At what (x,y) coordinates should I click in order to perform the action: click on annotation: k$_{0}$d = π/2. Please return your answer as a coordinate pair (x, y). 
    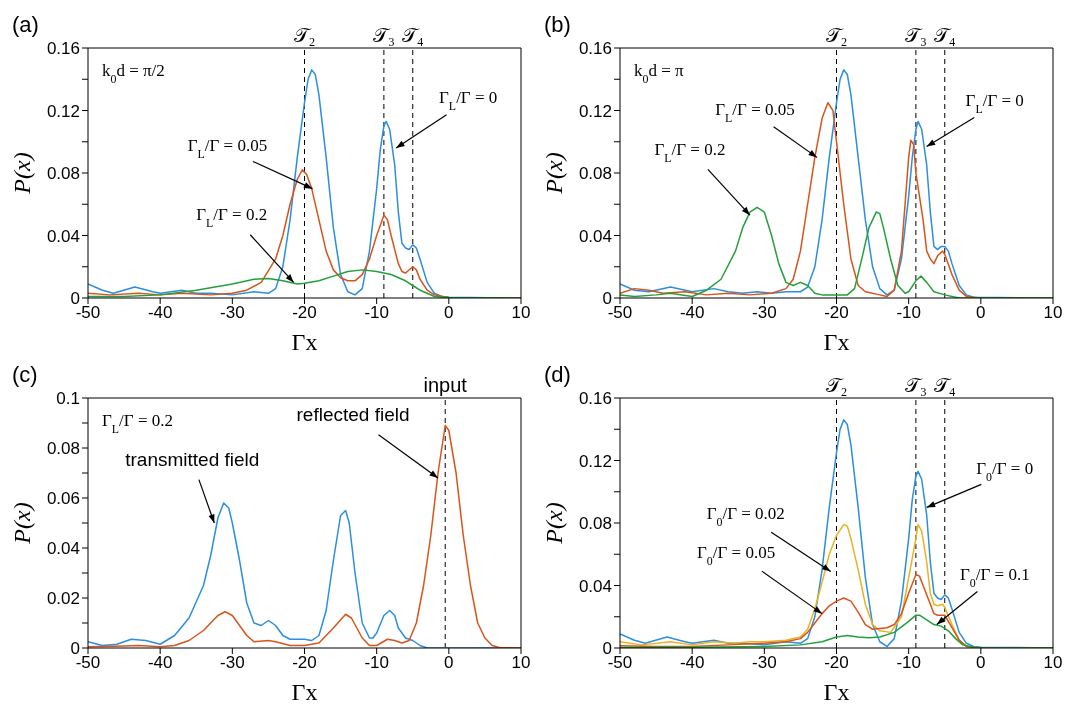
    Looking at the image, I should click on (133, 73).